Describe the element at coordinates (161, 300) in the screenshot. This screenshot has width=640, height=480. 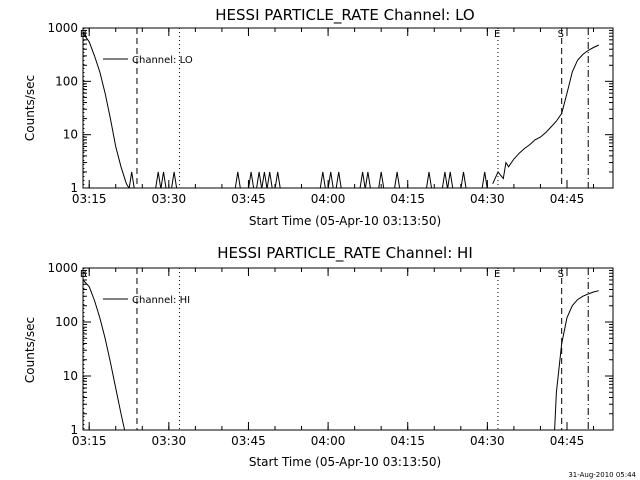
I see `hi-legend-label: Channel: HI` at that location.